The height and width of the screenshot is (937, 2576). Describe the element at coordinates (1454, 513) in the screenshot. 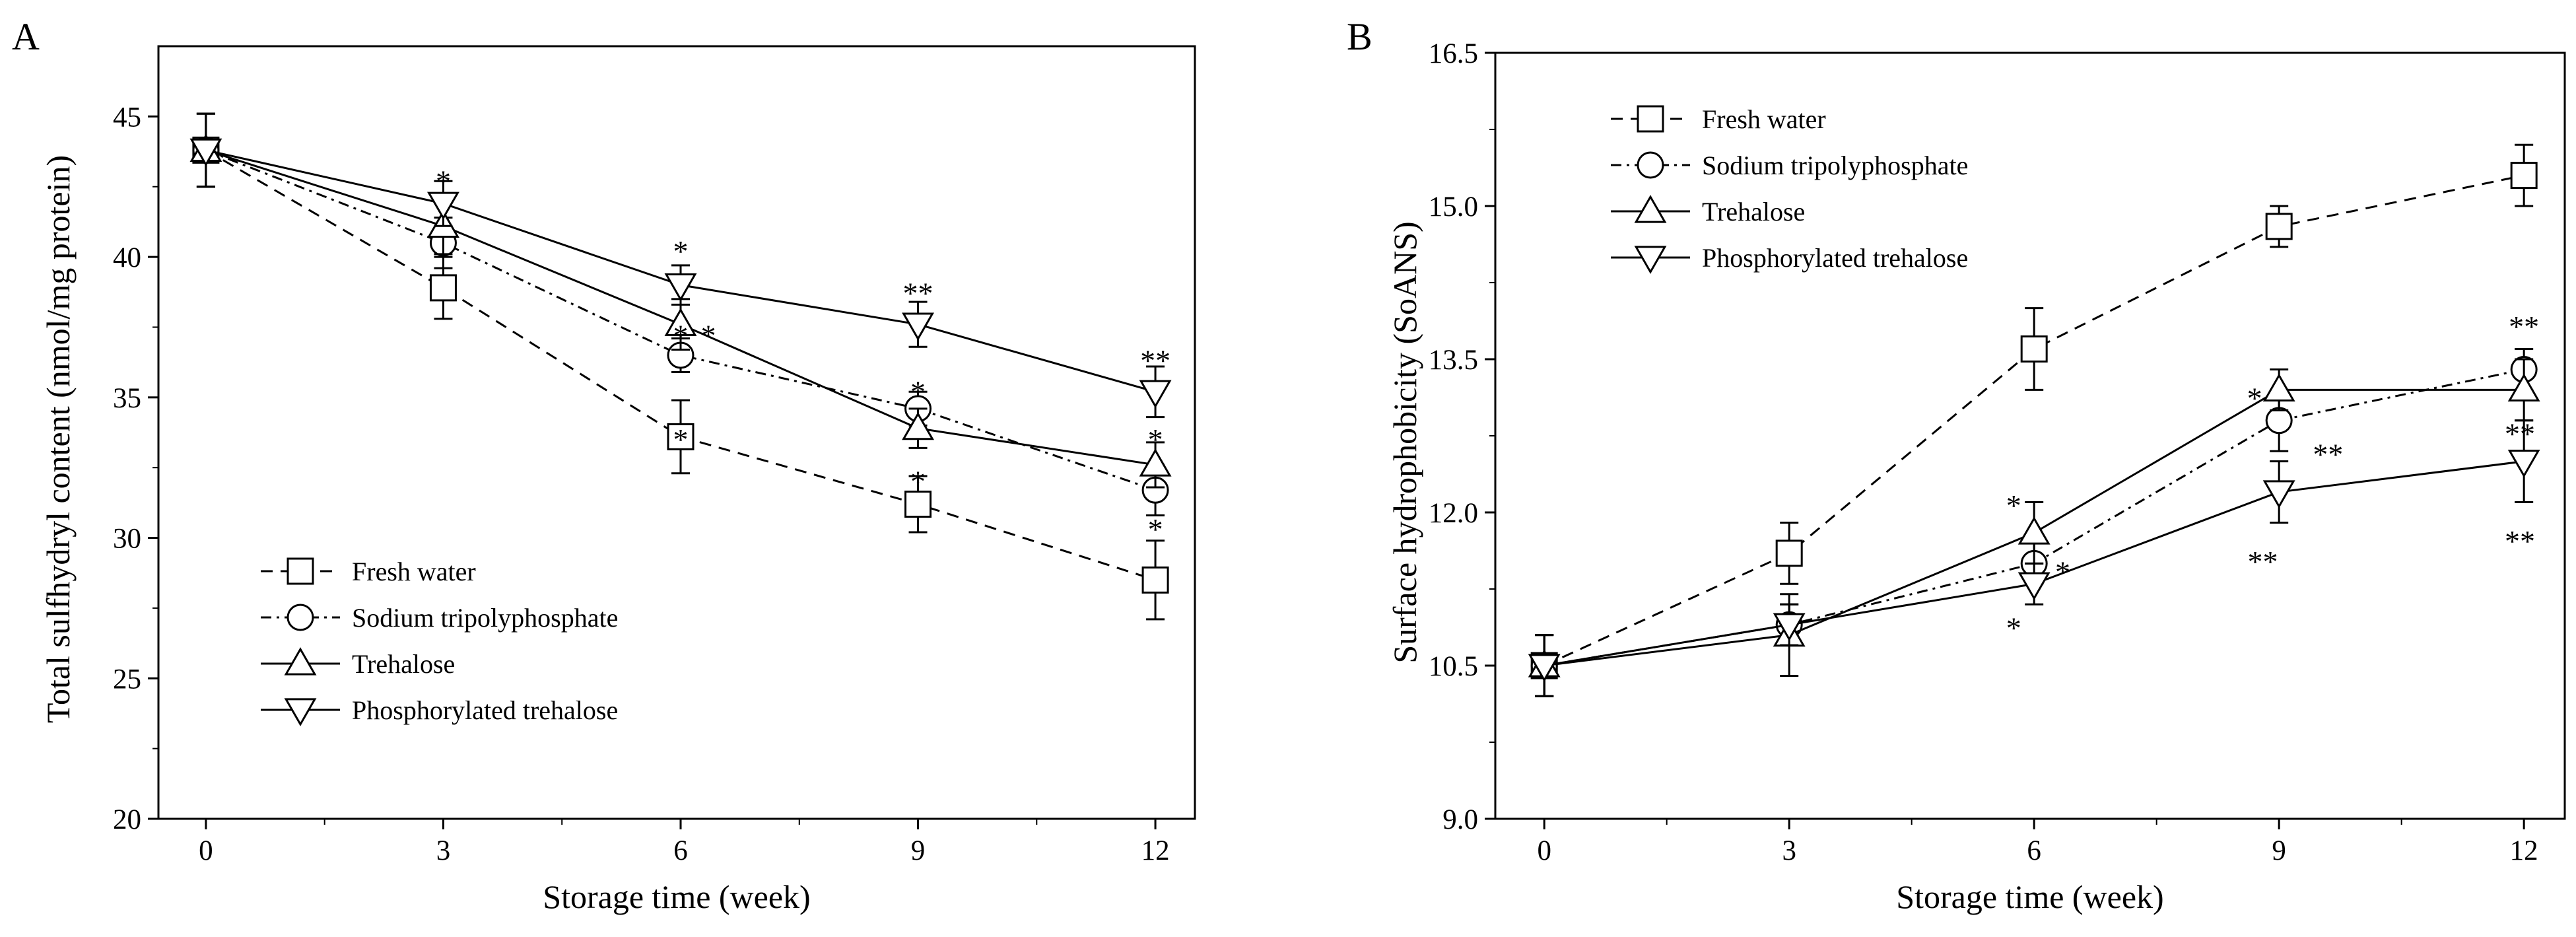

I see `y-tick-label: 12.0` at that location.